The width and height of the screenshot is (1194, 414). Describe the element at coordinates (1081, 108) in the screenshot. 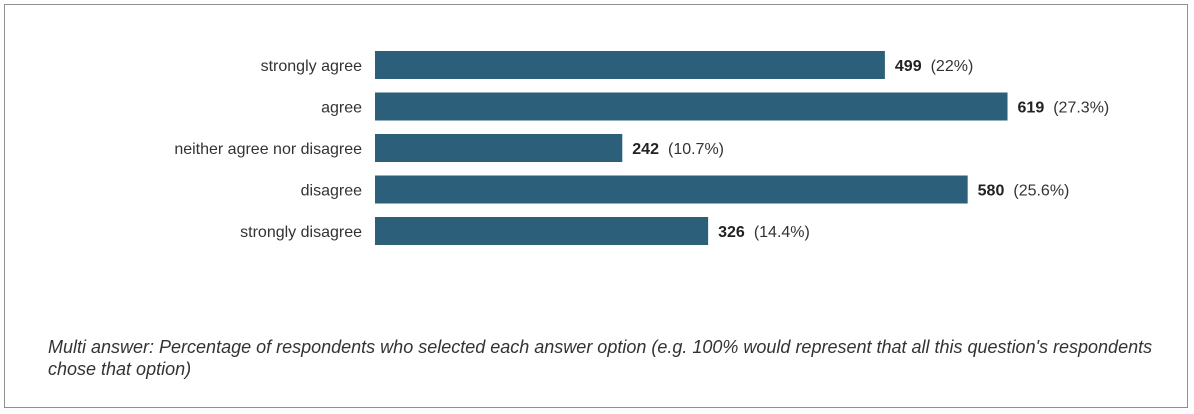

I see `value-percent-agree: (27.3%)` at that location.